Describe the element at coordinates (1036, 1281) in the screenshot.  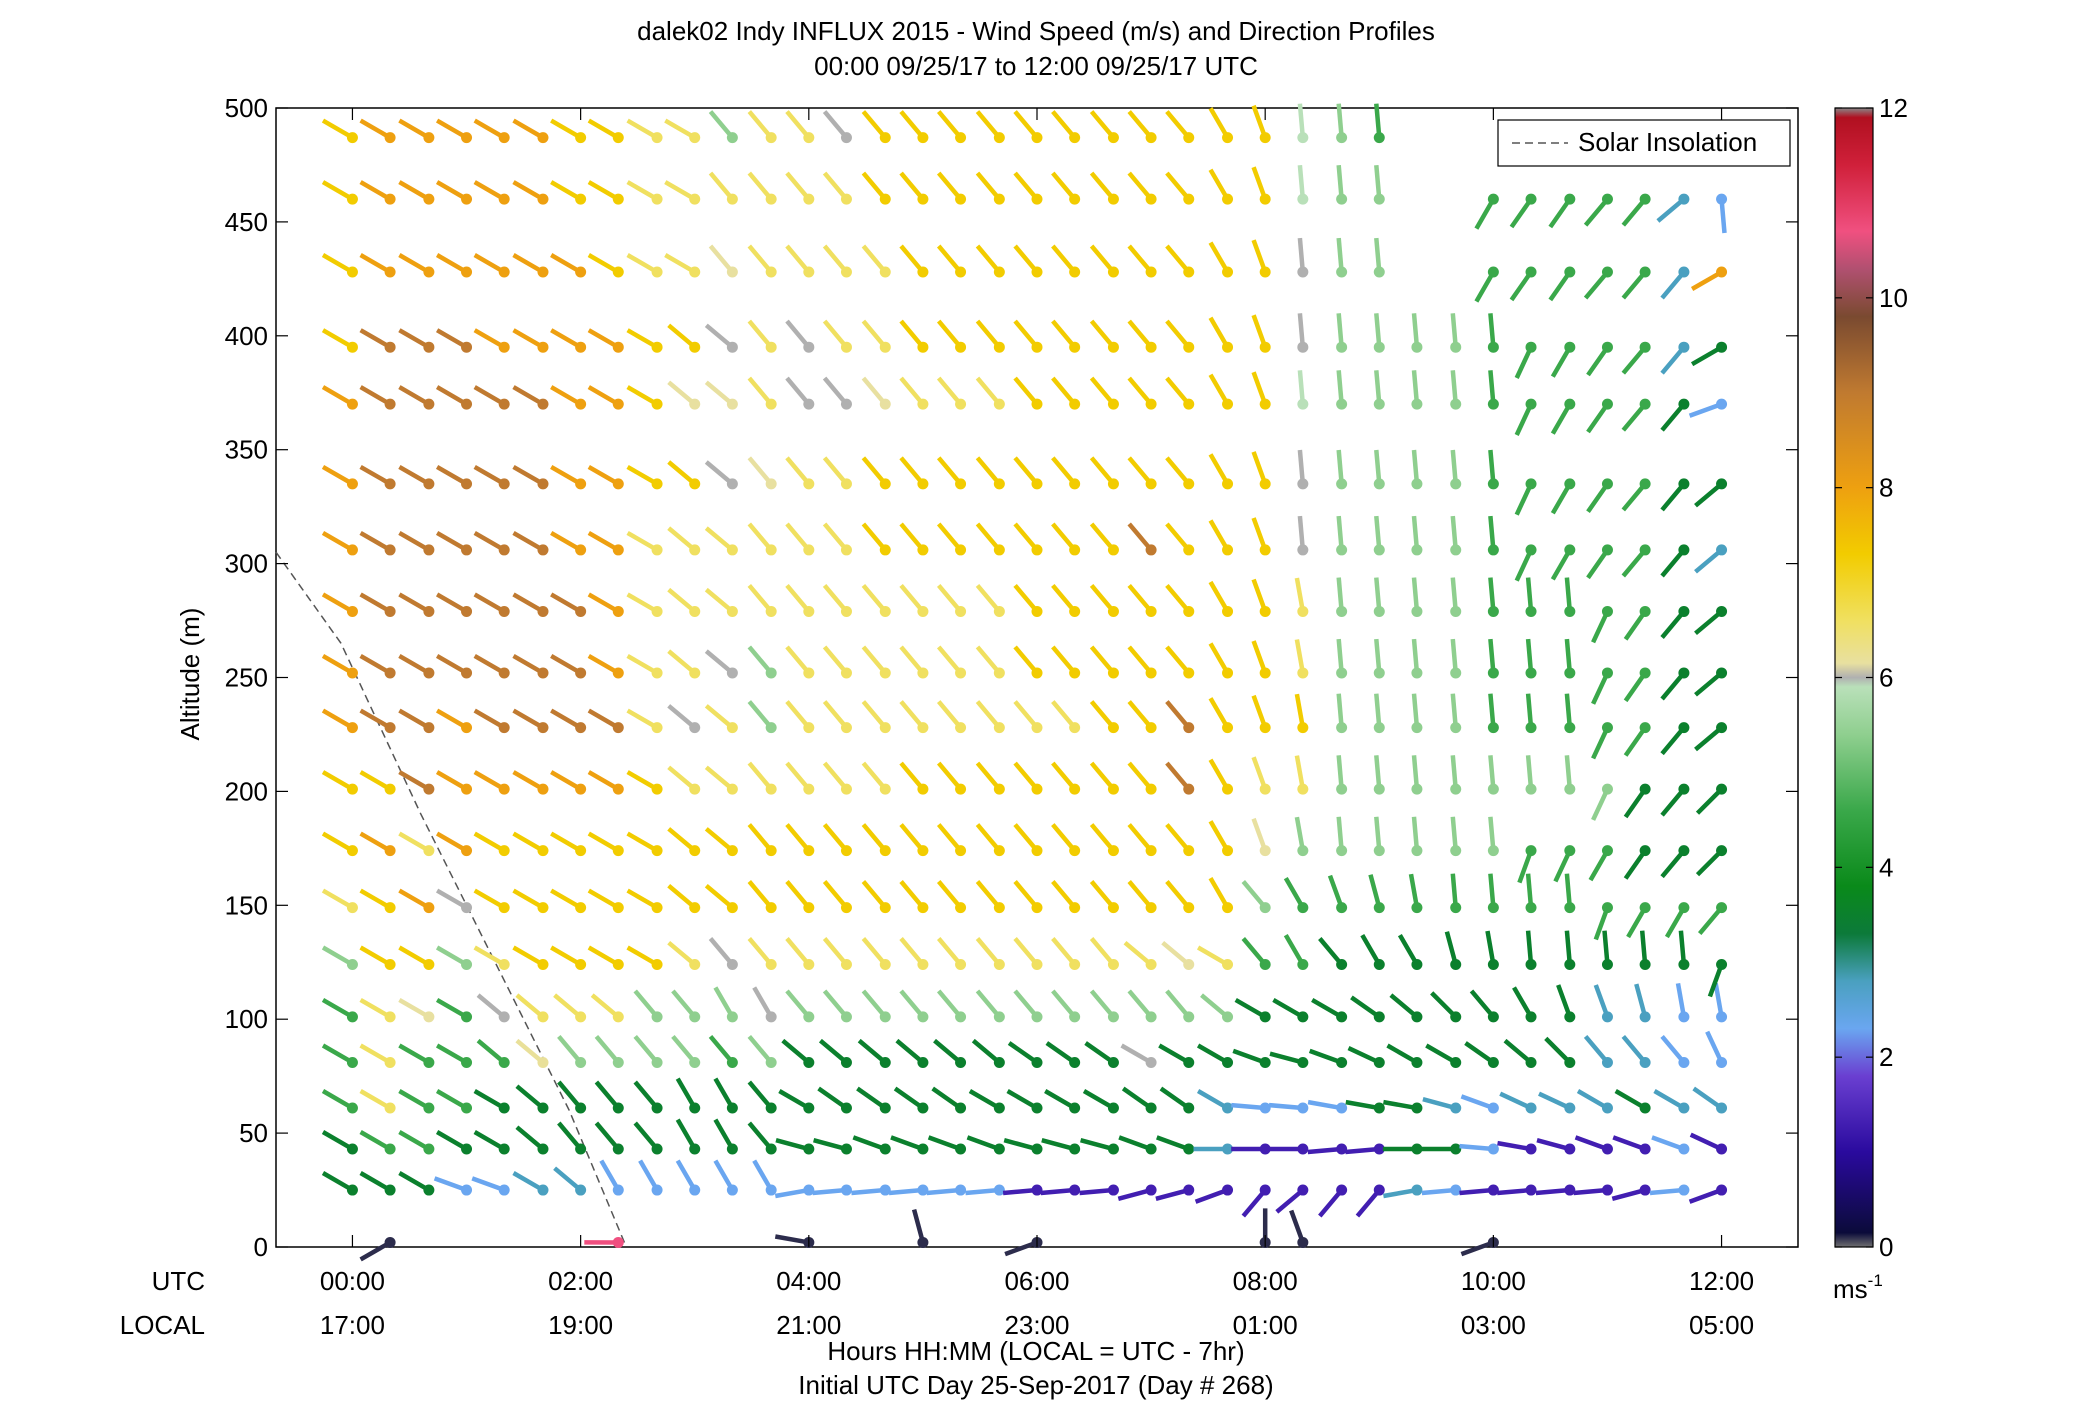
I see `x-tick-label-utc: 06:00` at that location.